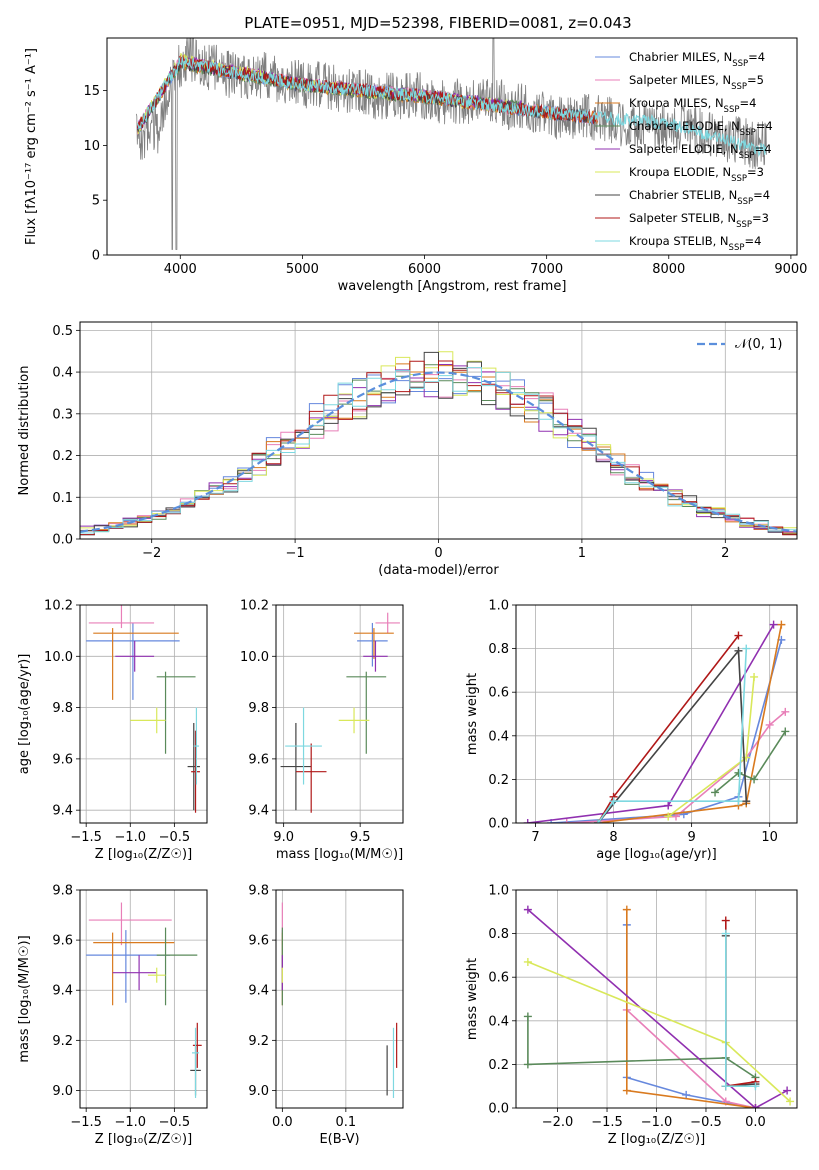 The image size is (819, 1170). Describe the element at coordinates (62, 498) in the screenshot. I see `y-tick-label: 0.1` at that location.